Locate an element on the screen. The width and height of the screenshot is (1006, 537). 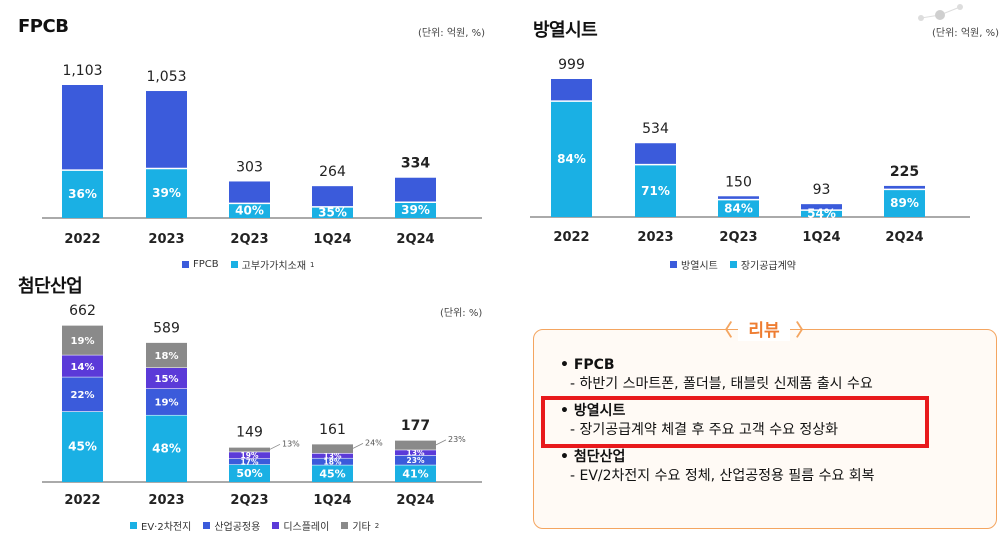
bar-share-label: 40% is located at coordinates (249, 211).